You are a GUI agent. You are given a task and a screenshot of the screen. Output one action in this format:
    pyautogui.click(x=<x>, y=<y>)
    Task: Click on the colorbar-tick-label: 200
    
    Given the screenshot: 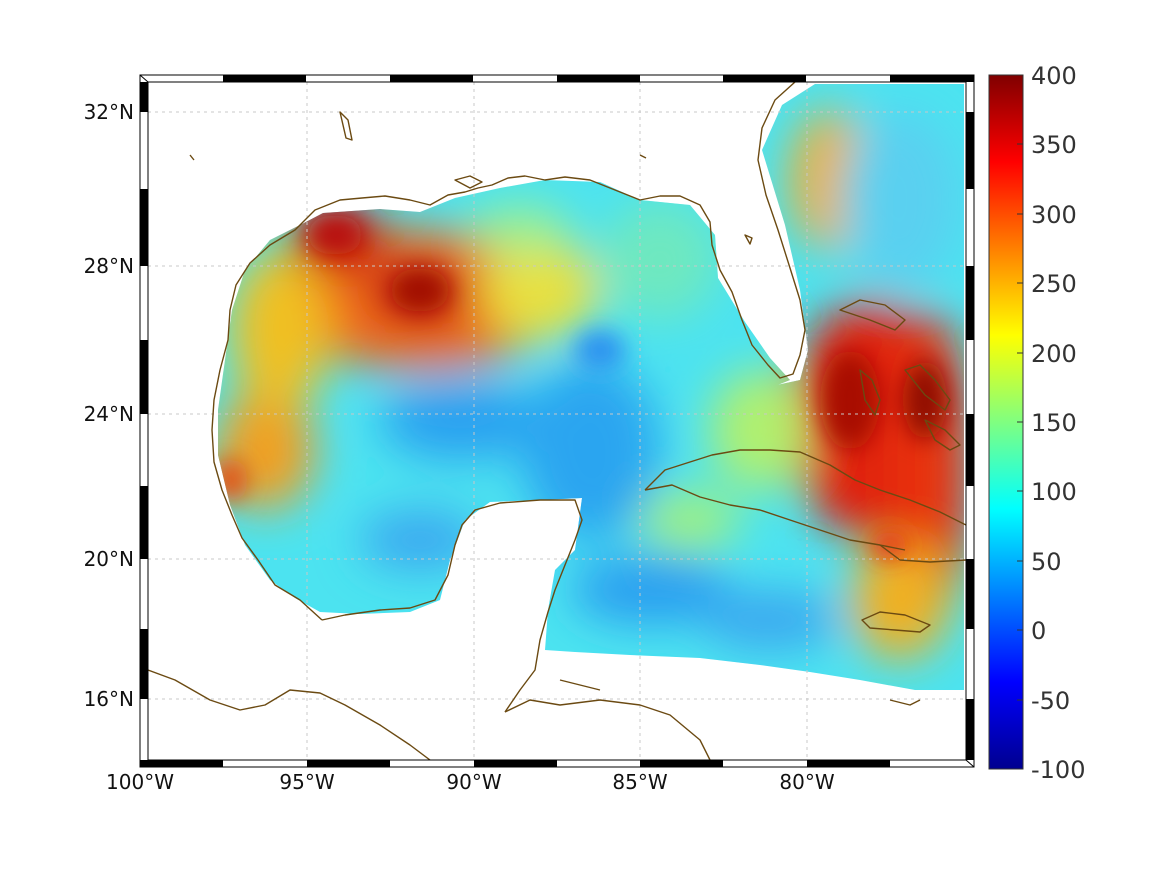 What is the action you would take?
    pyautogui.click(x=1054, y=354)
    